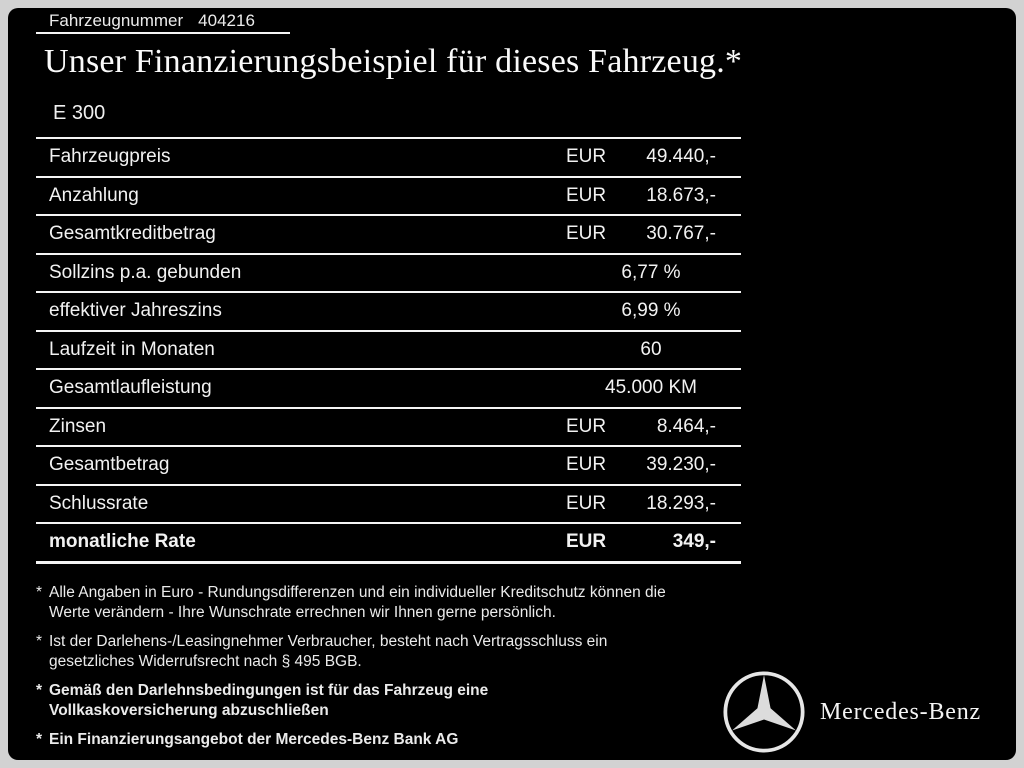 The height and width of the screenshot is (768, 1024). Describe the element at coordinates (651, 349) in the screenshot. I see `row-value: 60` at that location.